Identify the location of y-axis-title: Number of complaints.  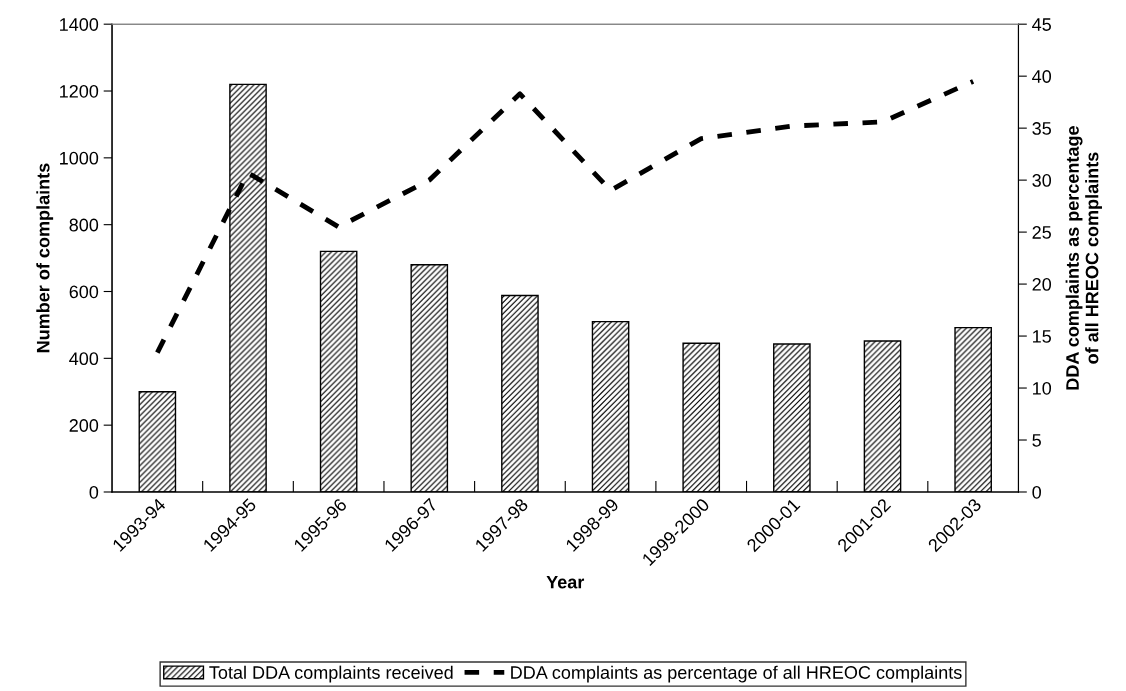
(45, 258).